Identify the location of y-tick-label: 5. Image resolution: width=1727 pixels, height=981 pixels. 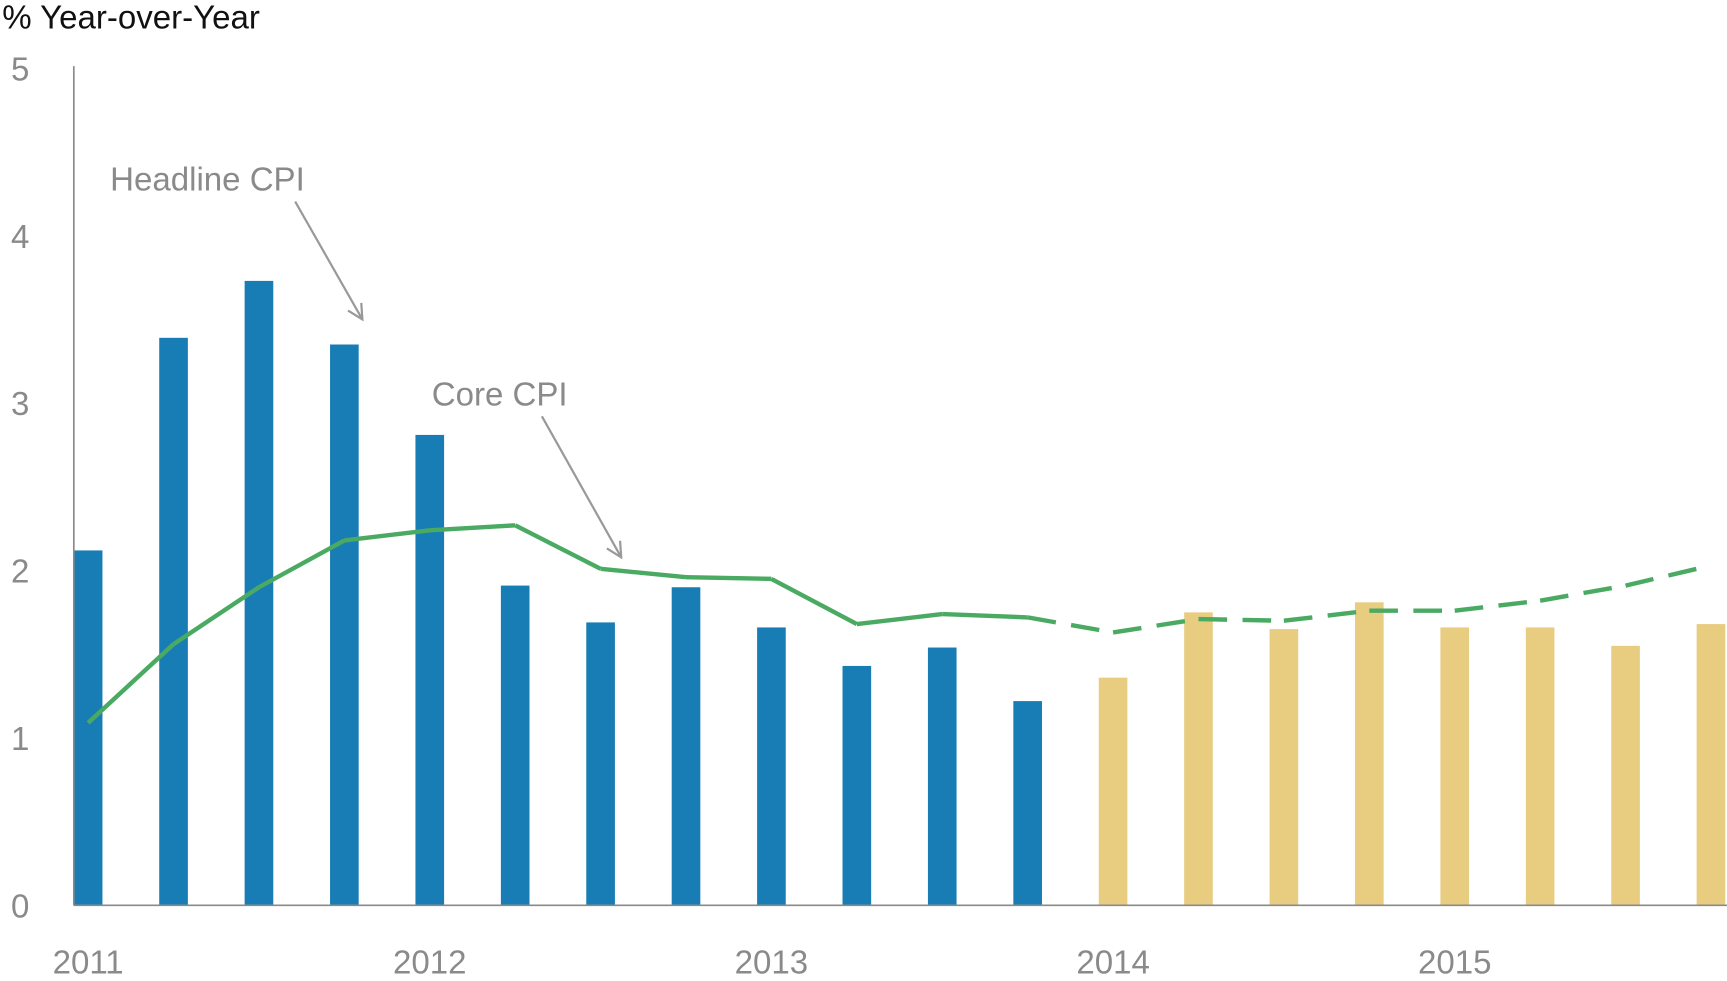
(20, 69).